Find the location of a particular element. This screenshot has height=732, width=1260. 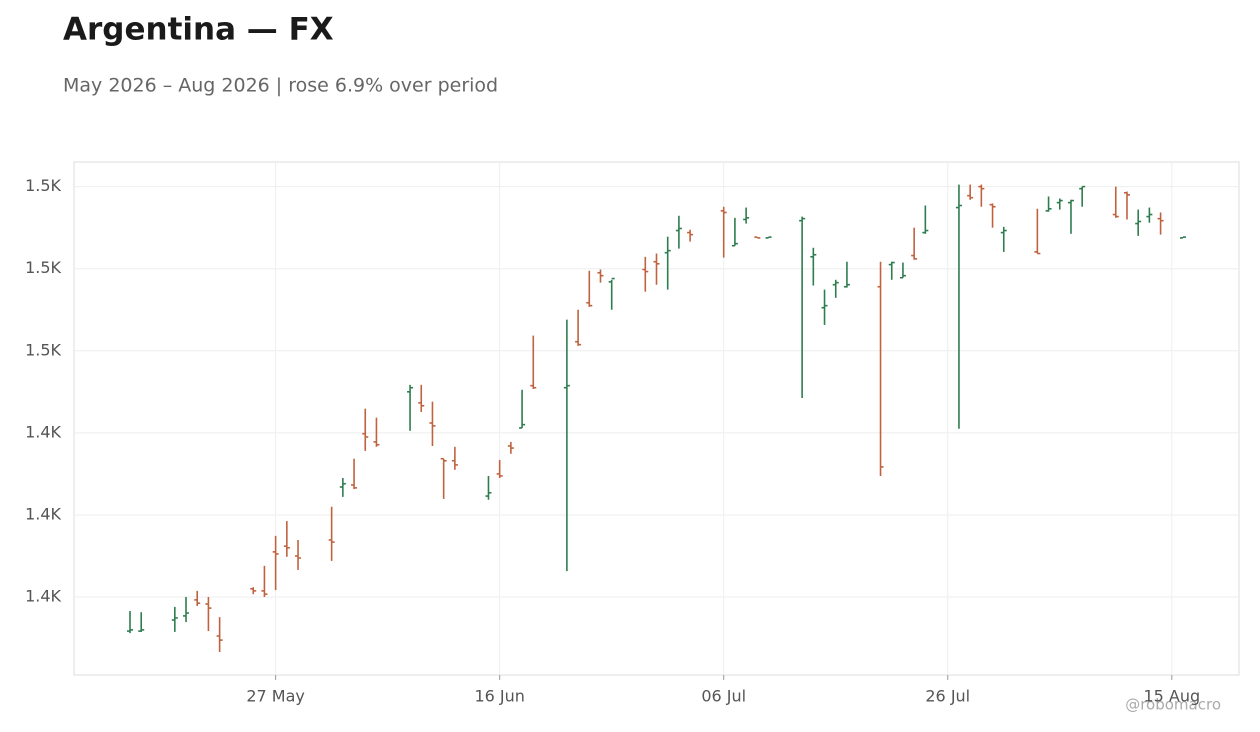

x-tick-label: 27 May is located at coordinates (275, 696).